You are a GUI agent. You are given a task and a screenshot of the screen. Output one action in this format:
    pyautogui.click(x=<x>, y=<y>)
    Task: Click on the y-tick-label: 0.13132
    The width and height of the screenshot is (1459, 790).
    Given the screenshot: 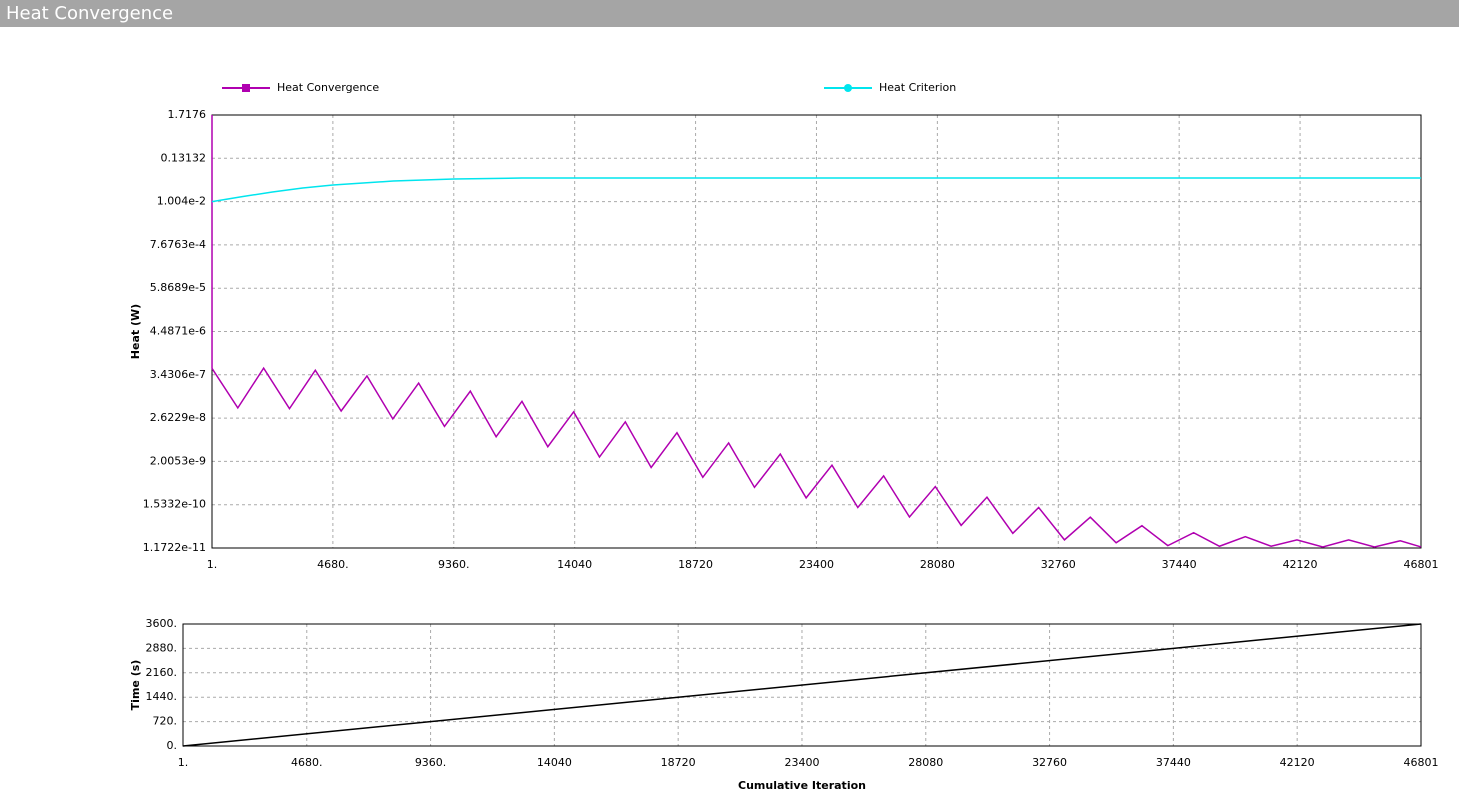 What is the action you would take?
    pyautogui.click(x=184, y=157)
    